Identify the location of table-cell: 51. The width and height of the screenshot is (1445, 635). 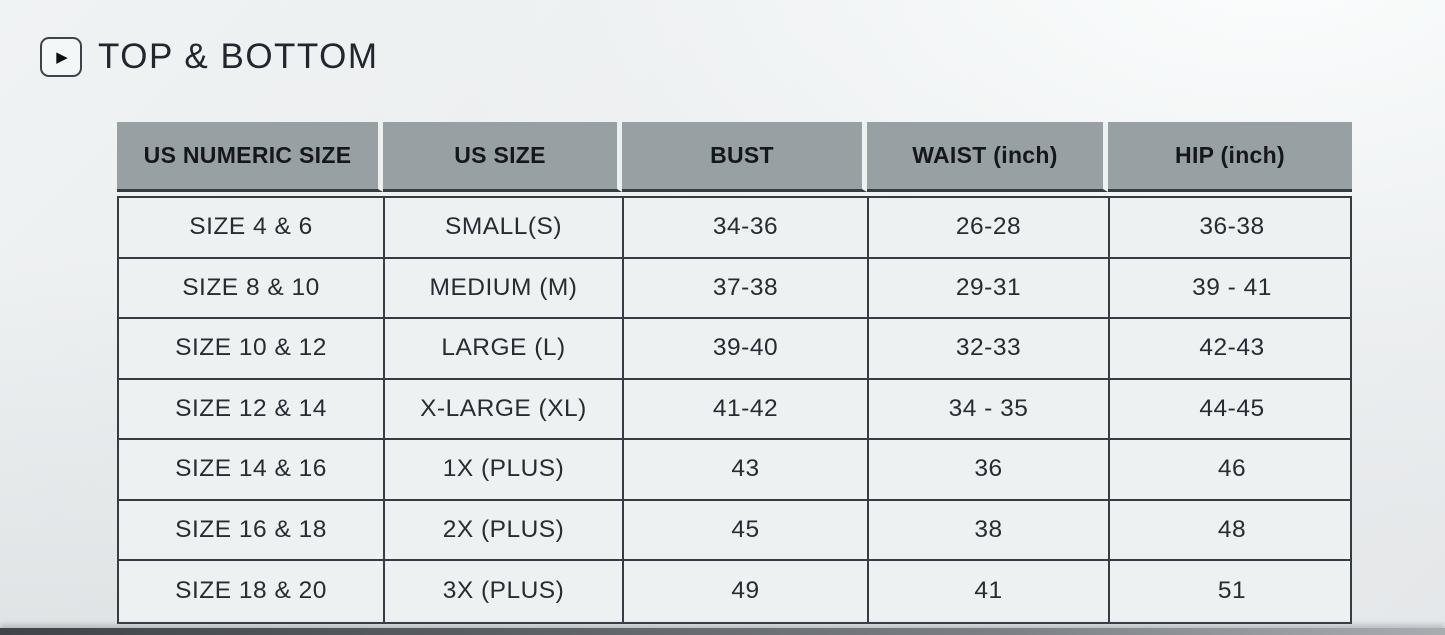
(1232, 591).